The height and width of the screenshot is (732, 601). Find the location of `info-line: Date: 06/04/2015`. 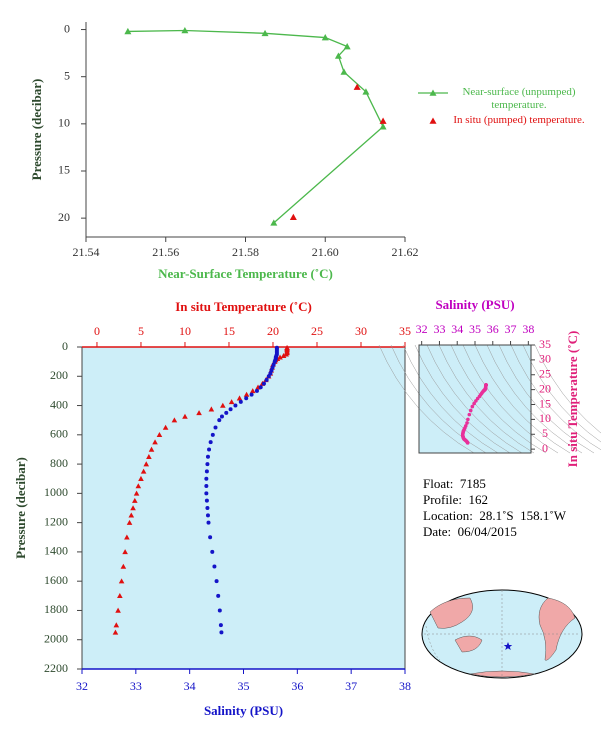

info-line: Date: 06/04/2015 is located at coordinates (470, 531).